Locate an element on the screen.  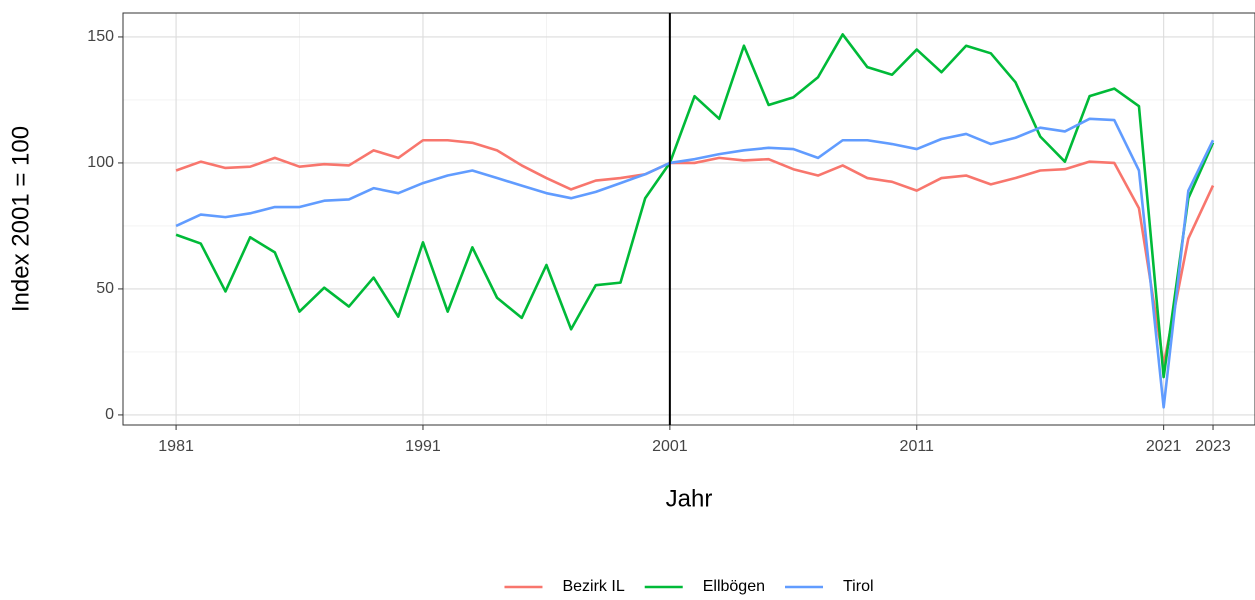
x-tick-label: 1981 is located at coordinates (176, 446).